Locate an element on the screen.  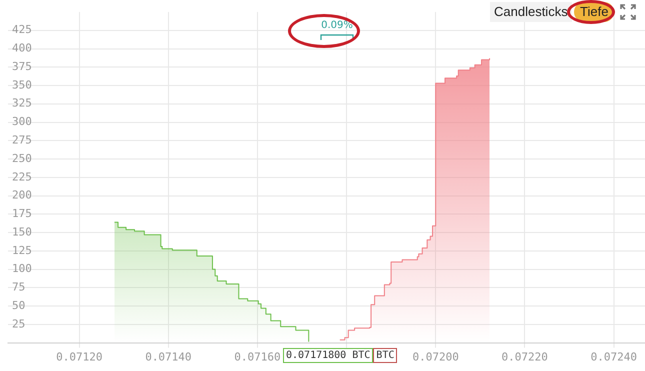
annotation: Candlesticks is located at coordinates (531, 12).